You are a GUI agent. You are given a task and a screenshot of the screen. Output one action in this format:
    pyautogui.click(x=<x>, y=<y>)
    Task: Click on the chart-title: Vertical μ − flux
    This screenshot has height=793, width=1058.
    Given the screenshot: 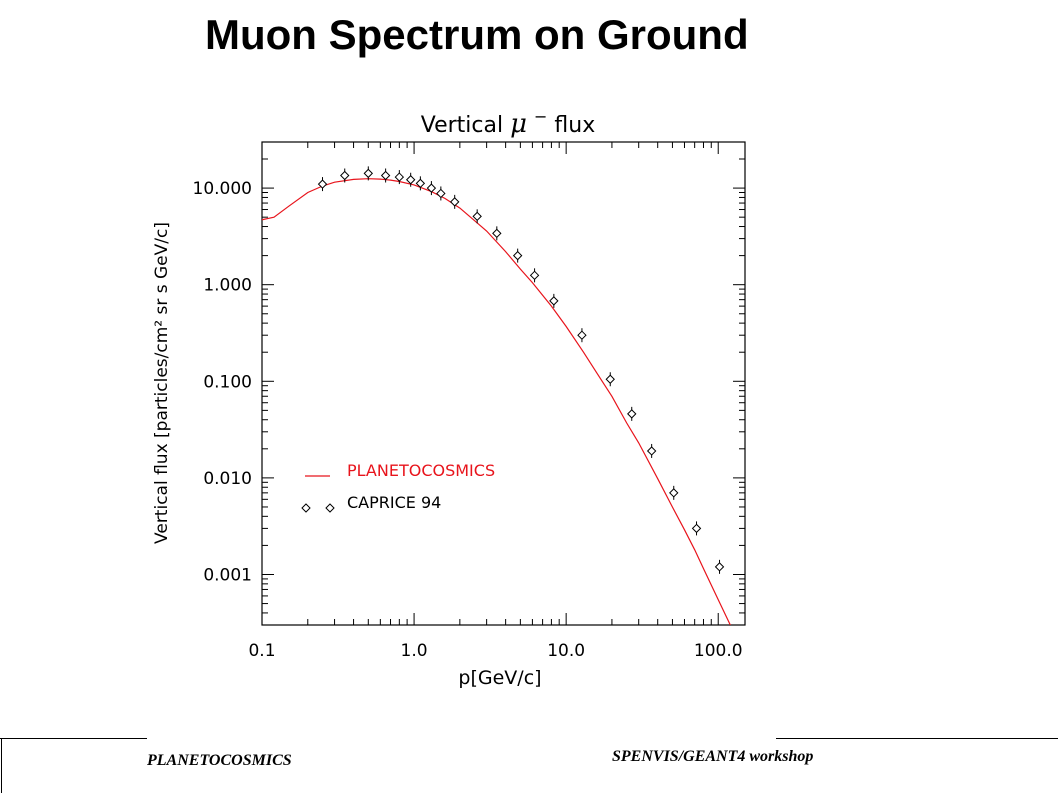 What is the action you would take?
    pyautogui.click(x=508, y=121)
    